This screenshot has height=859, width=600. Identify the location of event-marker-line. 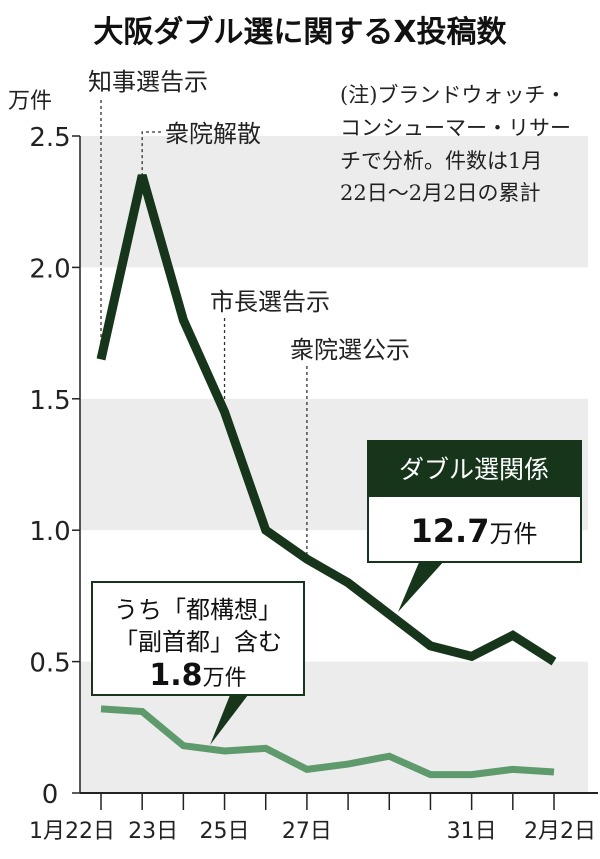
(151, 154).